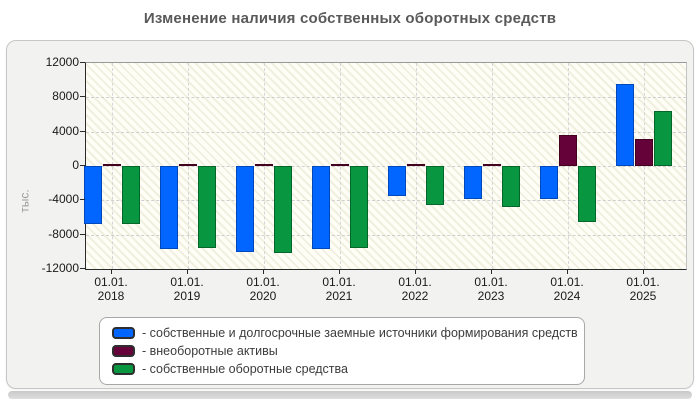 The image size is (700, 400). Describe the element at coordinates (350, 395) in the screenshot. I see `horizontal-scrollbar` at that location.